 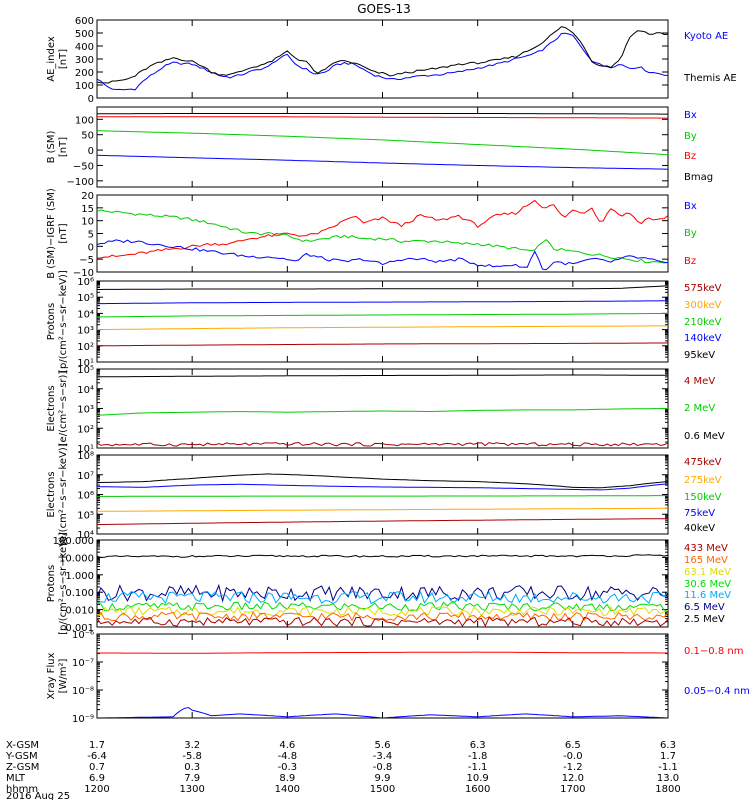 I want to click on x-row-value: 6.3, so click(x=668, y=745).